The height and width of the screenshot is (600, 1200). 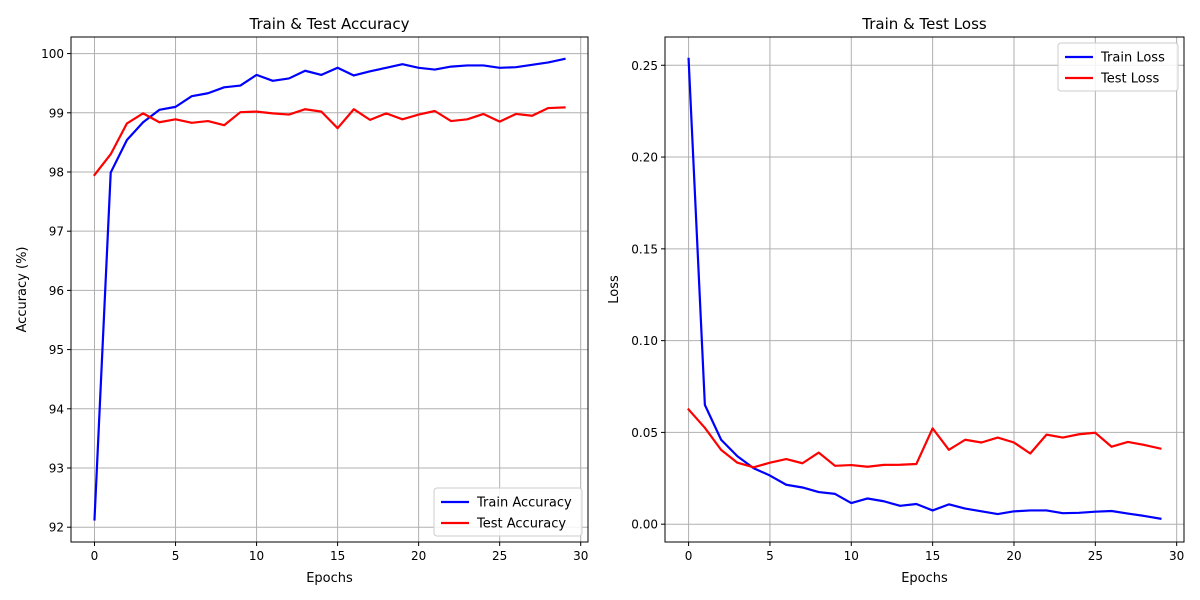 What do you see at coordinates (56, 468) in the screenshot?
I see `y-tick-label: 93` at bounding box center [56, 468].